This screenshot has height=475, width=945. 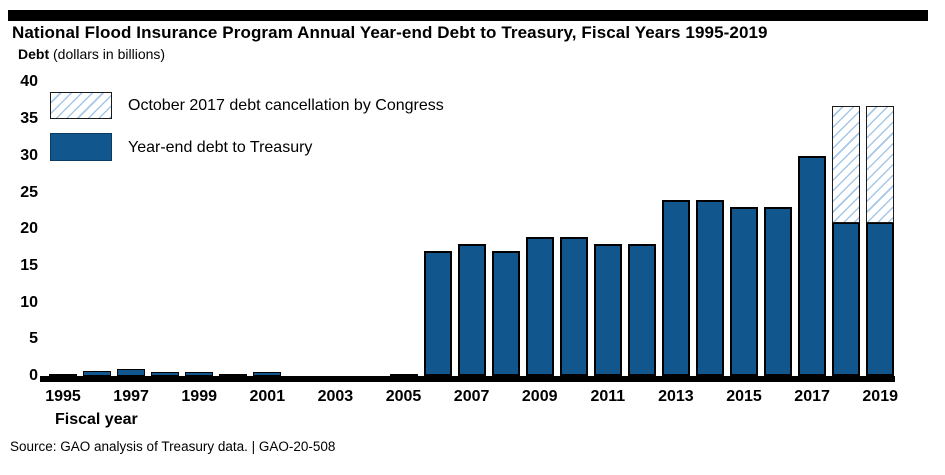 I want to click on x-tick-2011: 2011, so click(x=608, y=396).